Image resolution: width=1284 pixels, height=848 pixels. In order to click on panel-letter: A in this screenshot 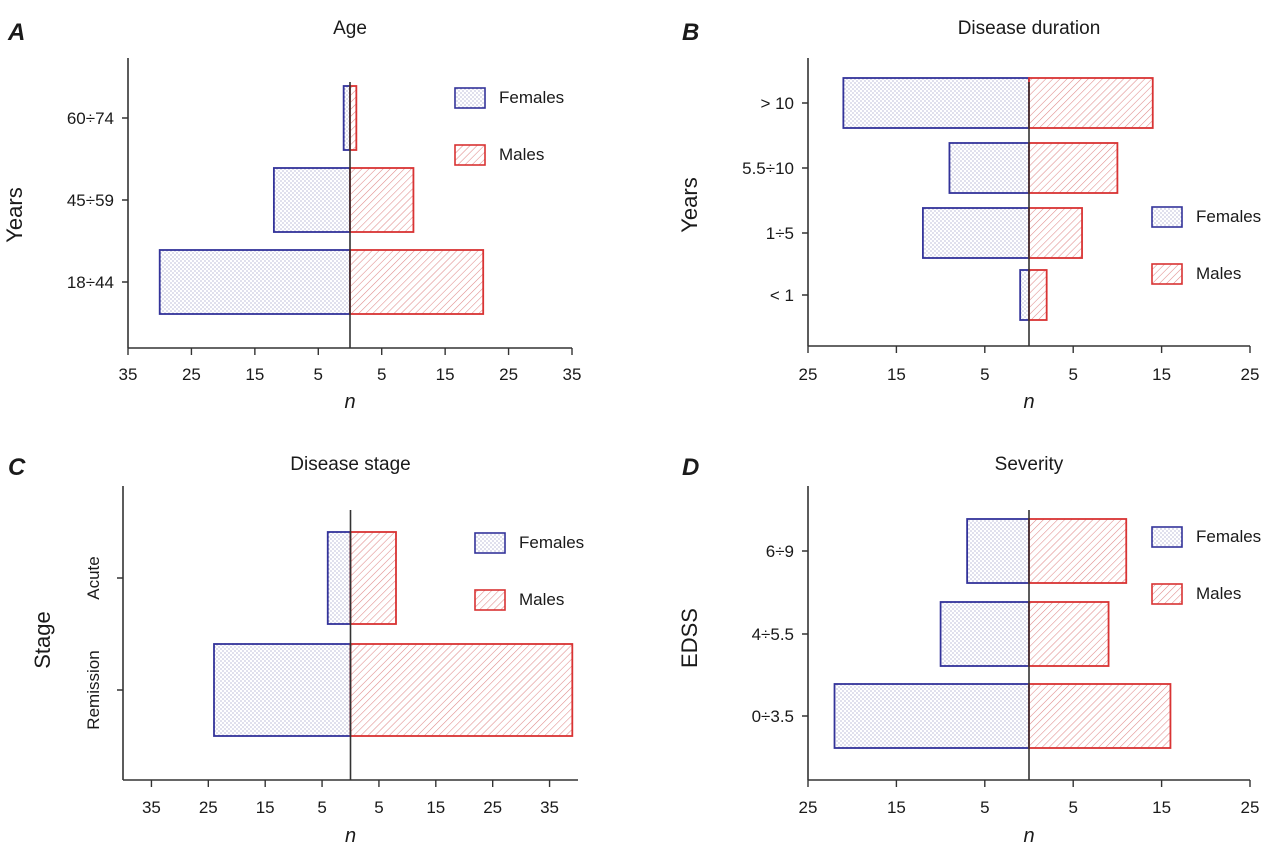, I will do `click(16, 32)`.